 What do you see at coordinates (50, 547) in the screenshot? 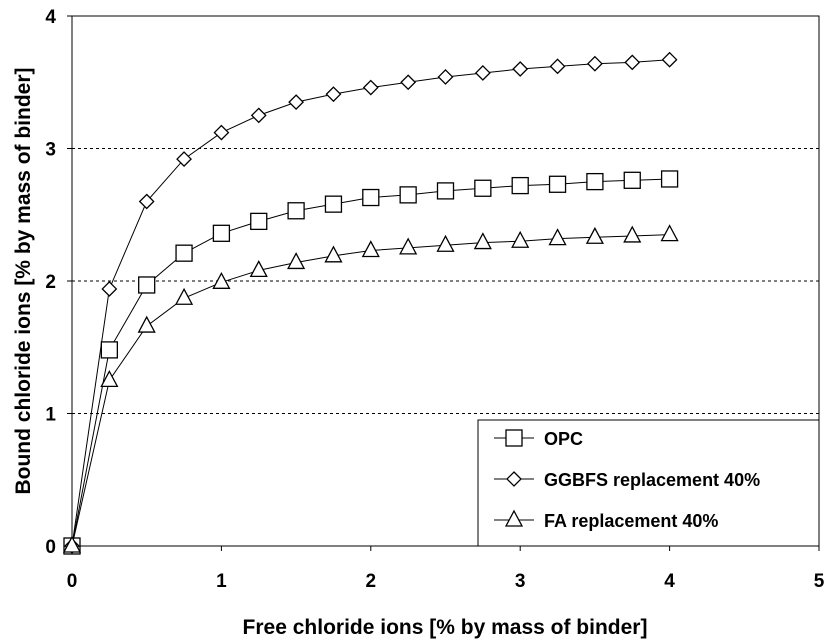
I see `y-tick-label-0: 0` at bounding box center [50, 547].